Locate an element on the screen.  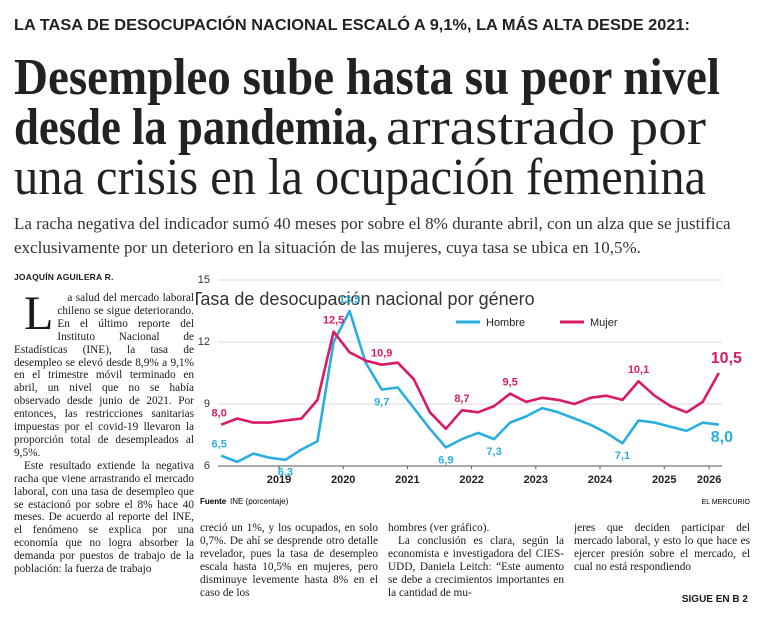
data-label: 9,7 is located at coordinates (381, 402).